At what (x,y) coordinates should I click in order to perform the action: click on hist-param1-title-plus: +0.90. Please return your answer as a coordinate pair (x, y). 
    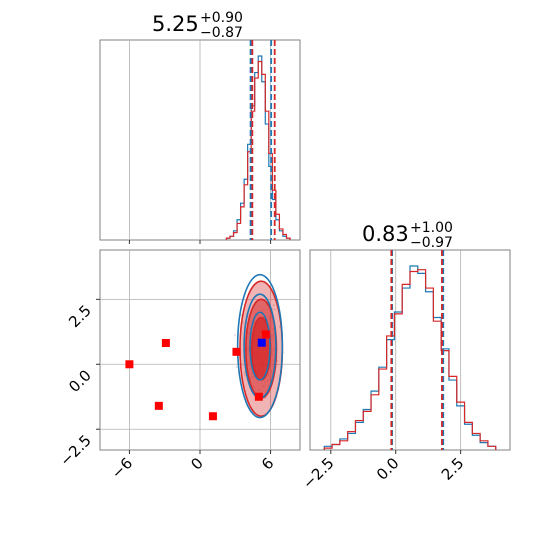
    Looking at the image, I should click on (221, 18).